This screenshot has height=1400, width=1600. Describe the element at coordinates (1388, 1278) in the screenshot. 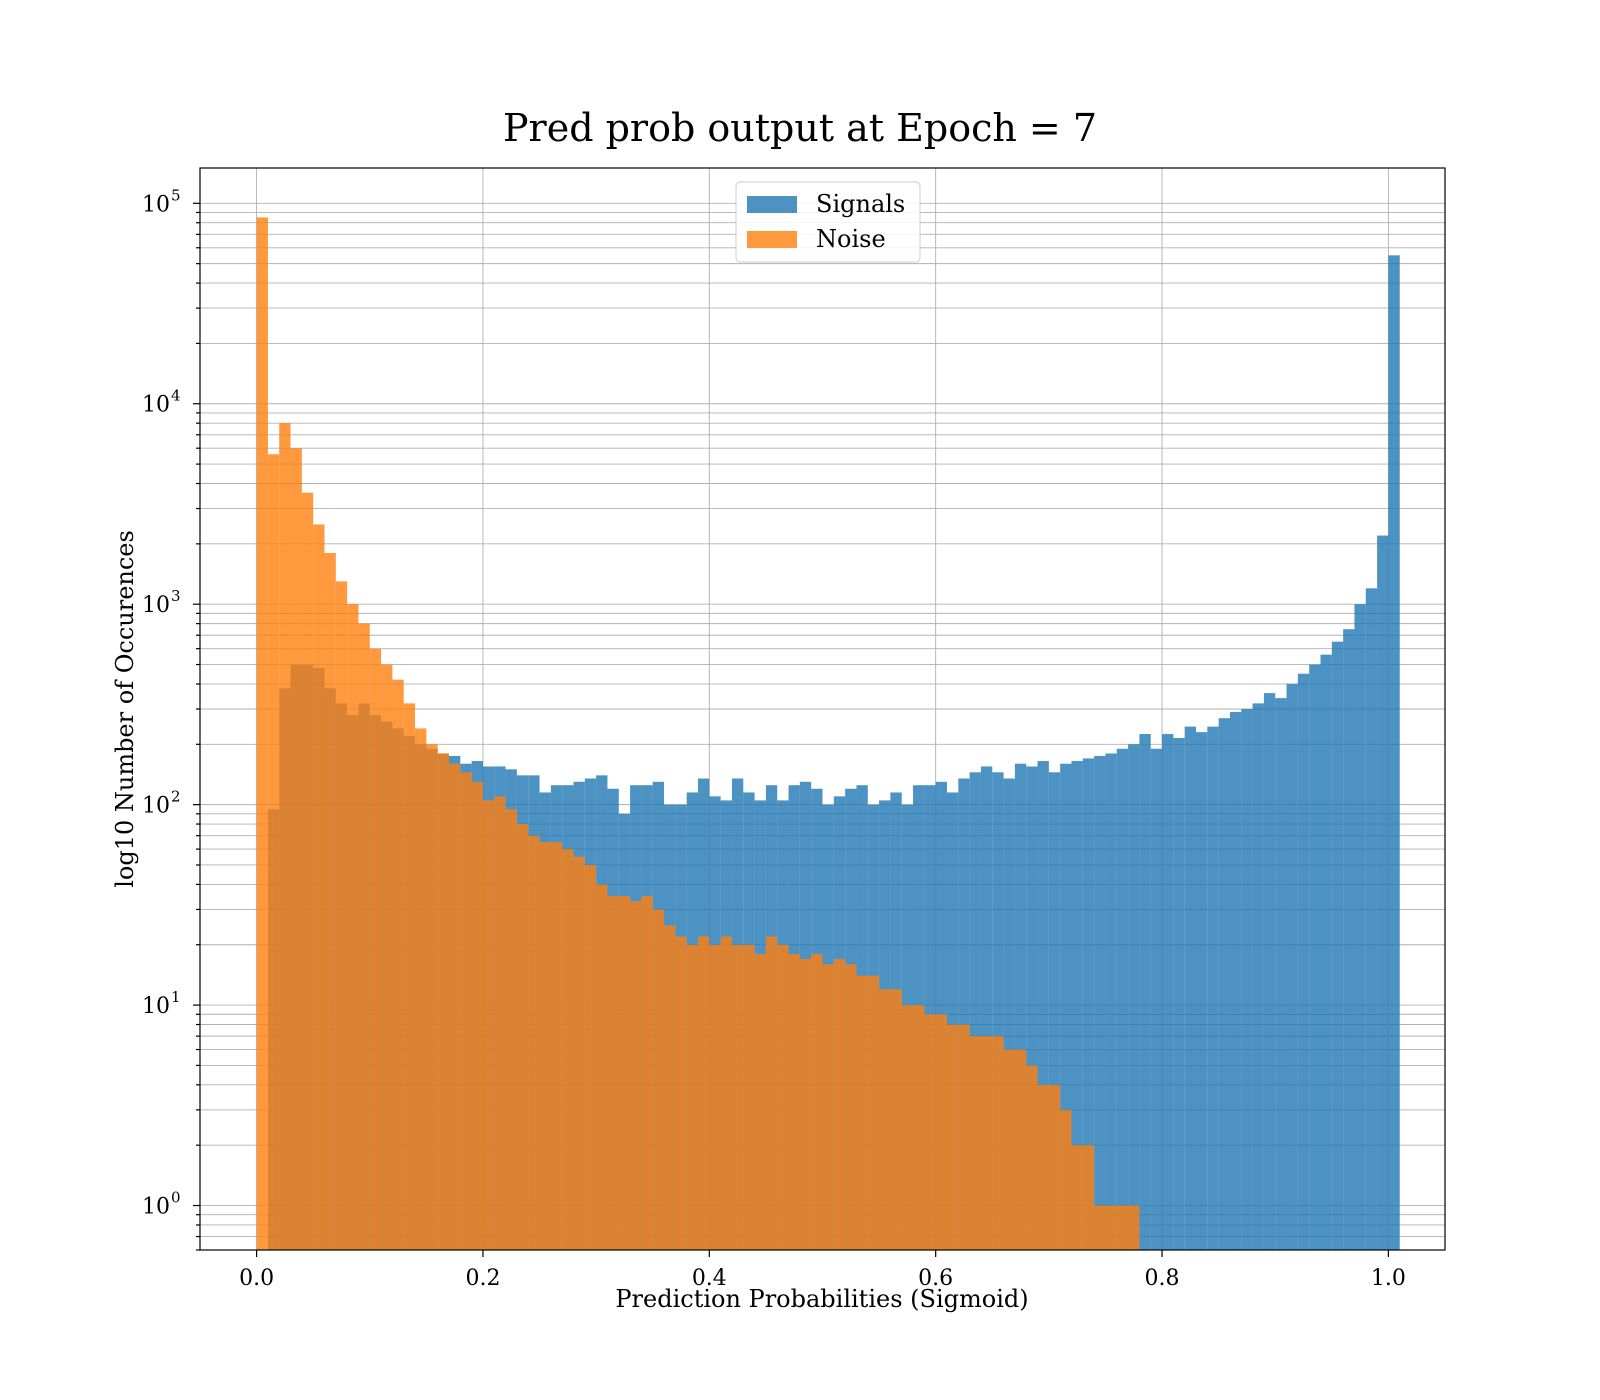

I see `x-tick-label: 1.0` at that location.